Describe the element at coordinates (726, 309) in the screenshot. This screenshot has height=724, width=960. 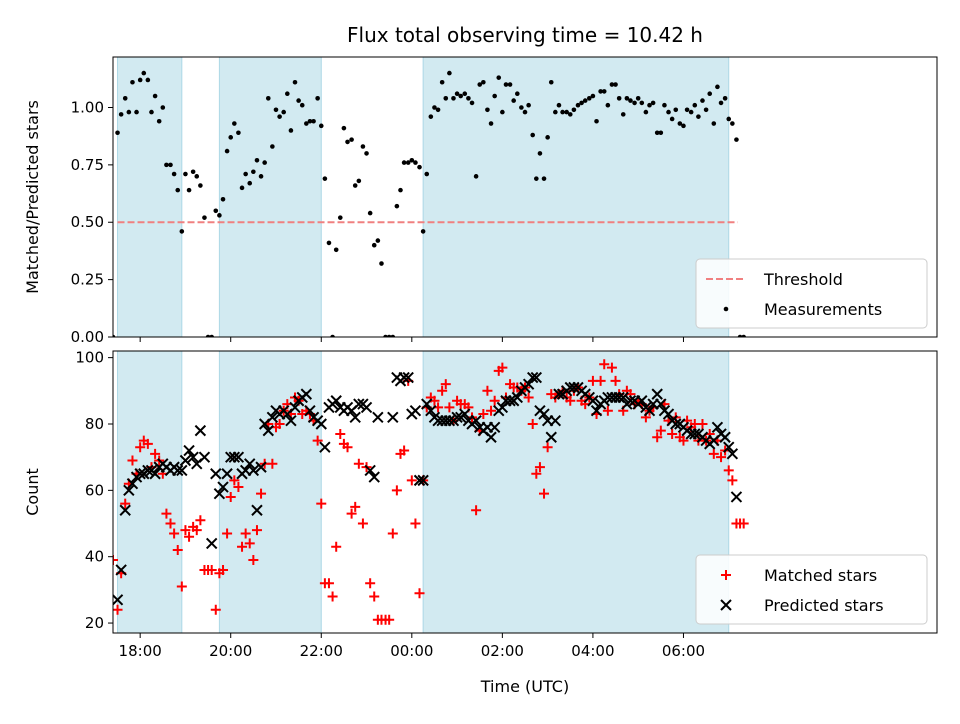
I see `legend-marker` at that location.